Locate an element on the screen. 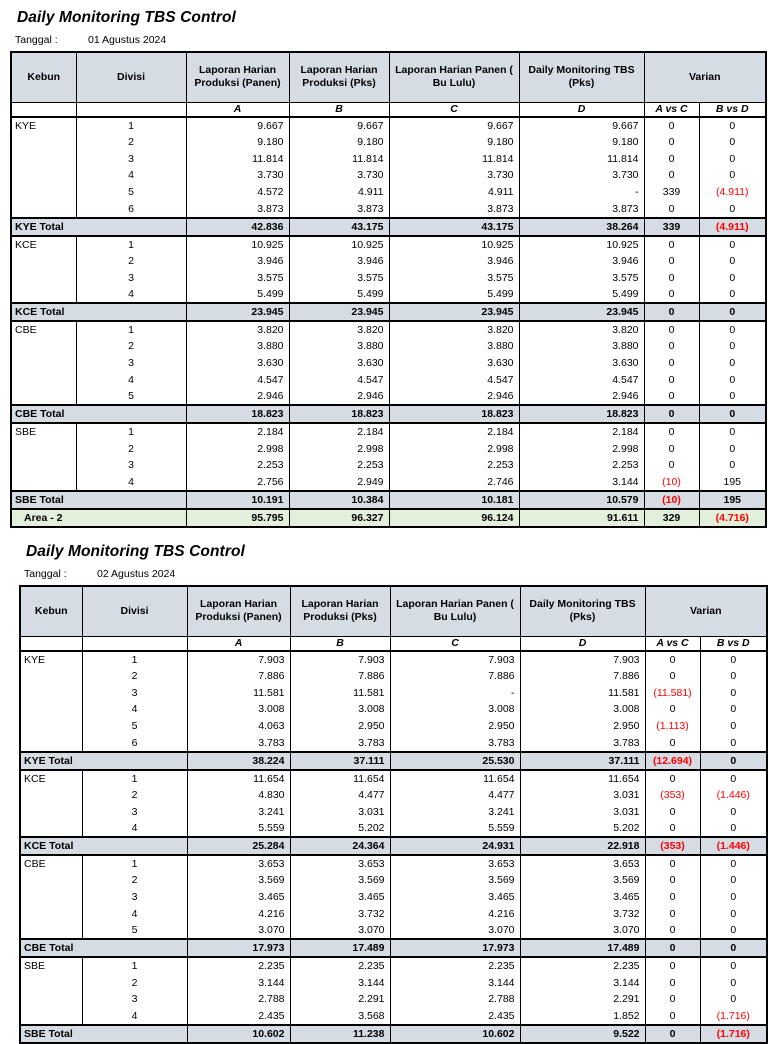 The height and width of the screenshot is (1044, 768). cell-divisi: 5 is located at coordinates (131, 192).